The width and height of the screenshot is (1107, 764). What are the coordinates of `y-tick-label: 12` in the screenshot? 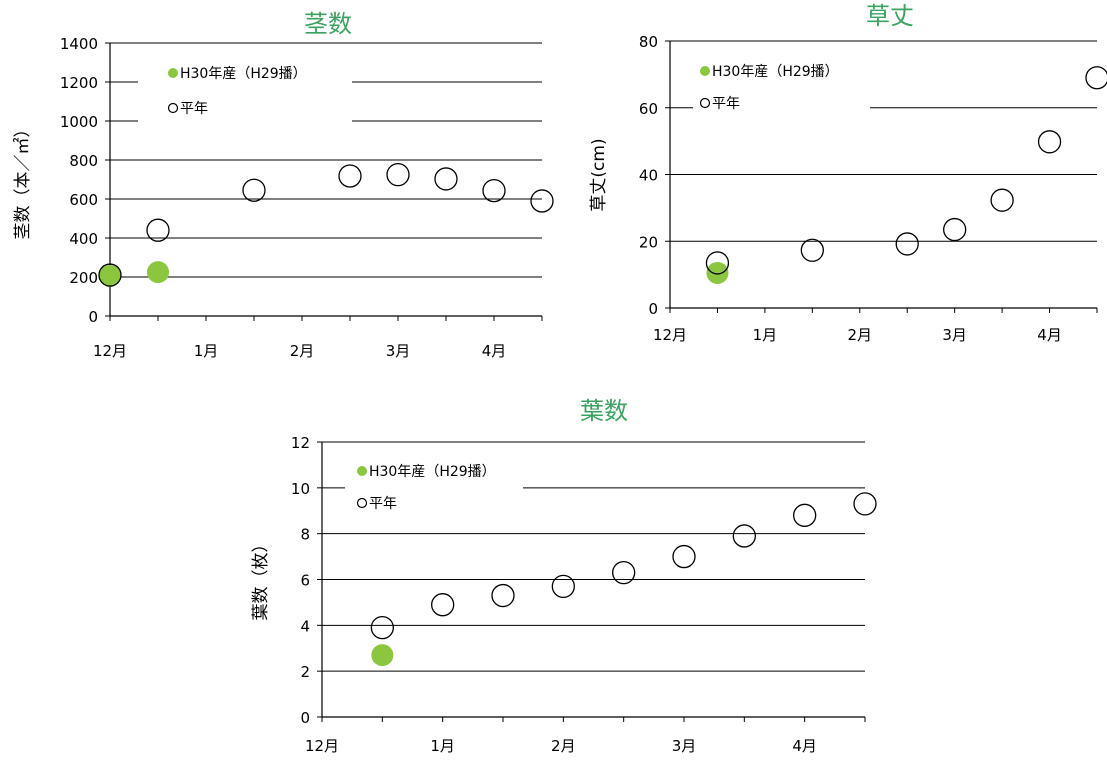 It's located at (300, 443).